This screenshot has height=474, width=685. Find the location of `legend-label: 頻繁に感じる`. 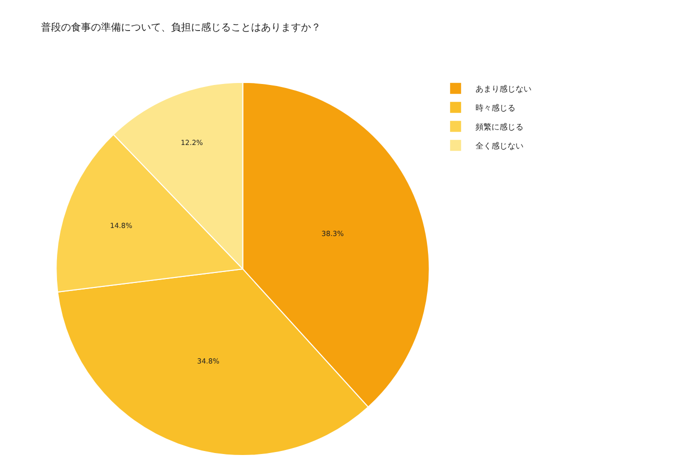

legend-label: 頻繁に感じる is located at coordinates (500, 127).